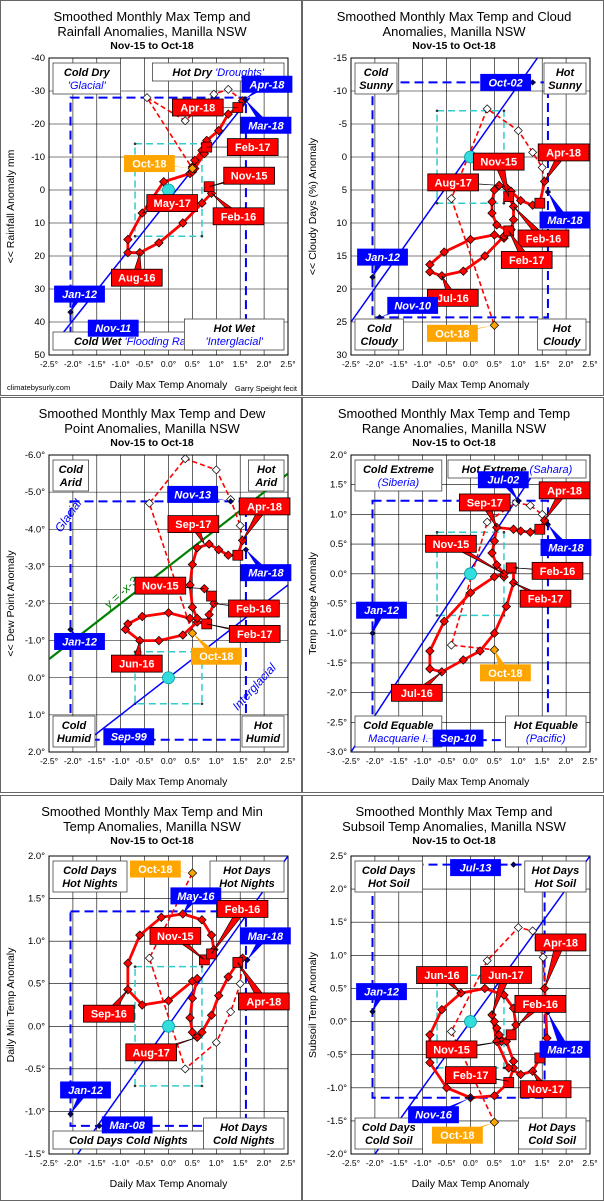 Image resolution: width=604 pixels, height=1201 pixels. I want to click on callout-label: Sep-17, so click(193, 525).